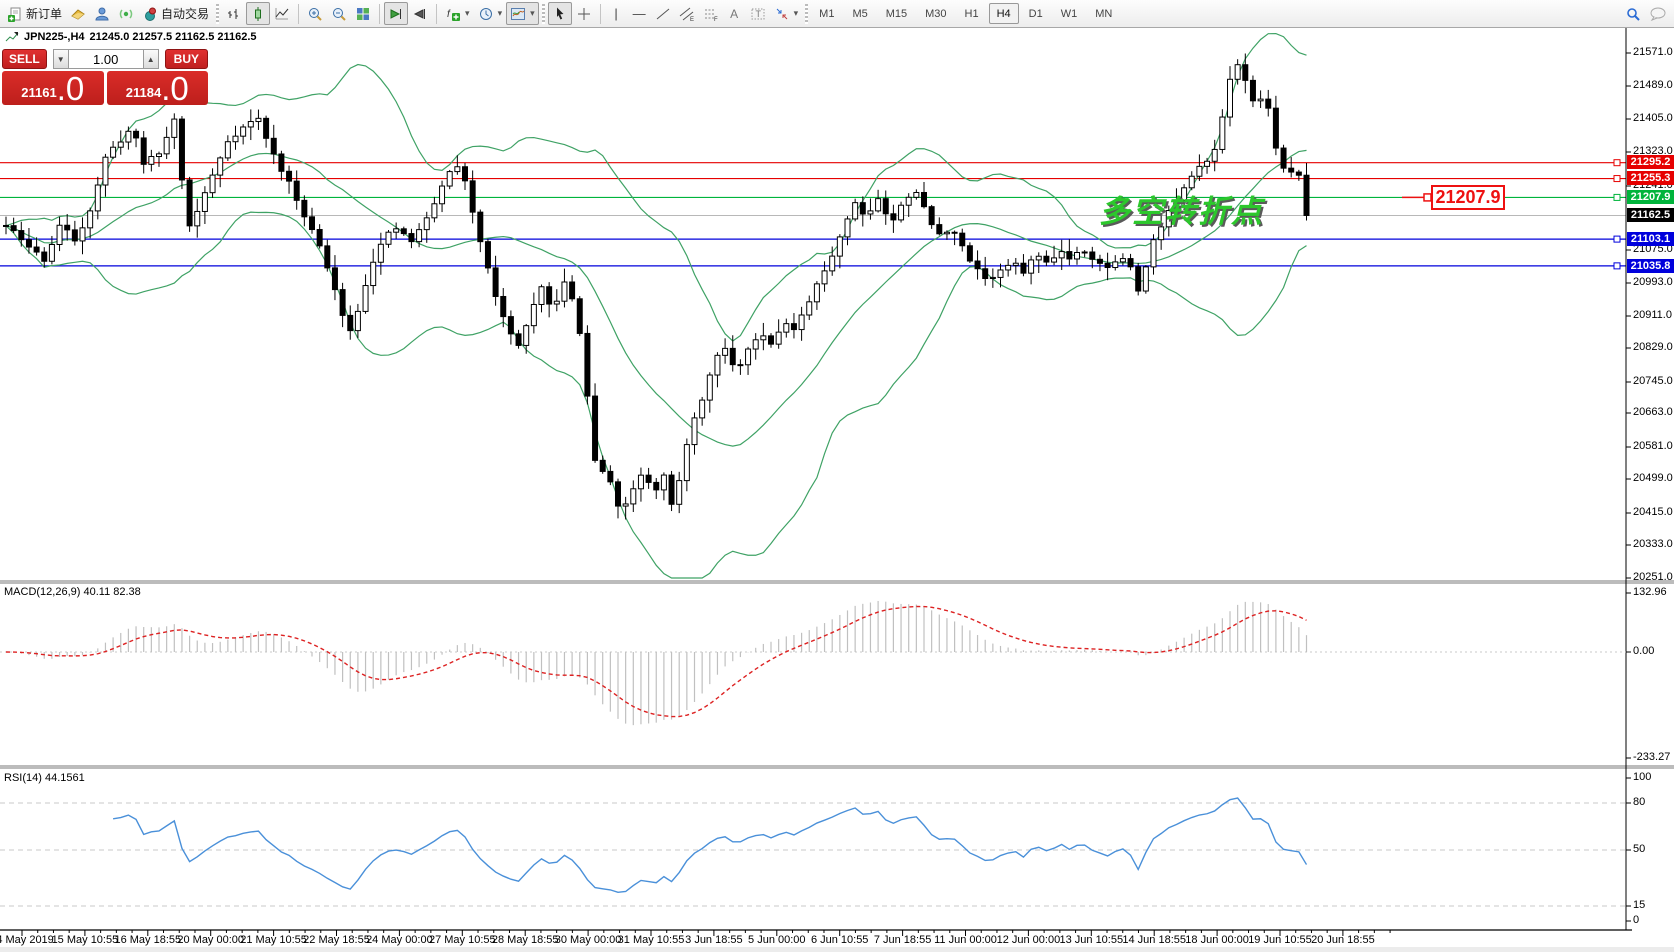 The image size is (1674, 952). I want to click on time-axis-label: 7 Jun 18:55, so click(902, 940).